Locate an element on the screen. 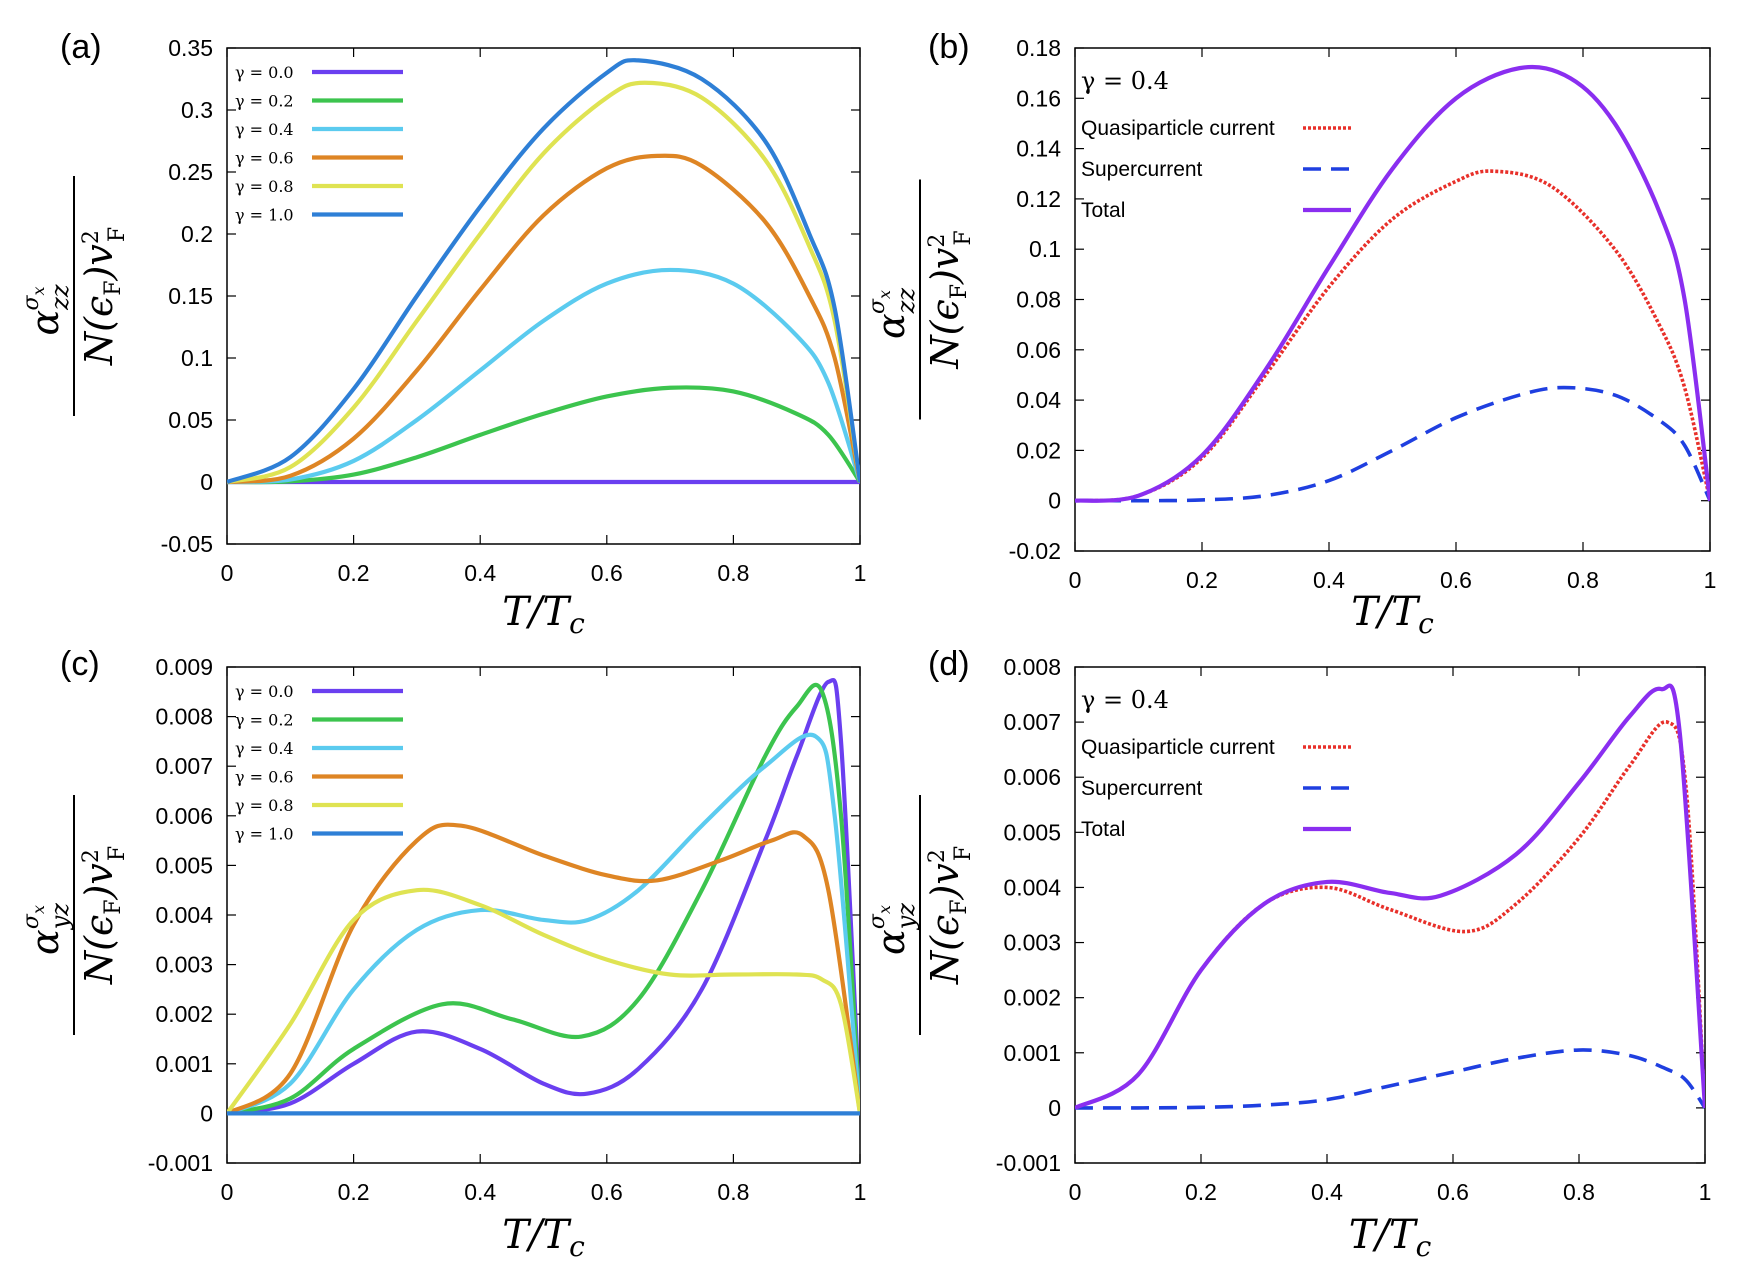 Image resolution: width=1742 pixels, height=1282 pixels. y-label-numerator: αyzσx is located at coordinates (46, 929).